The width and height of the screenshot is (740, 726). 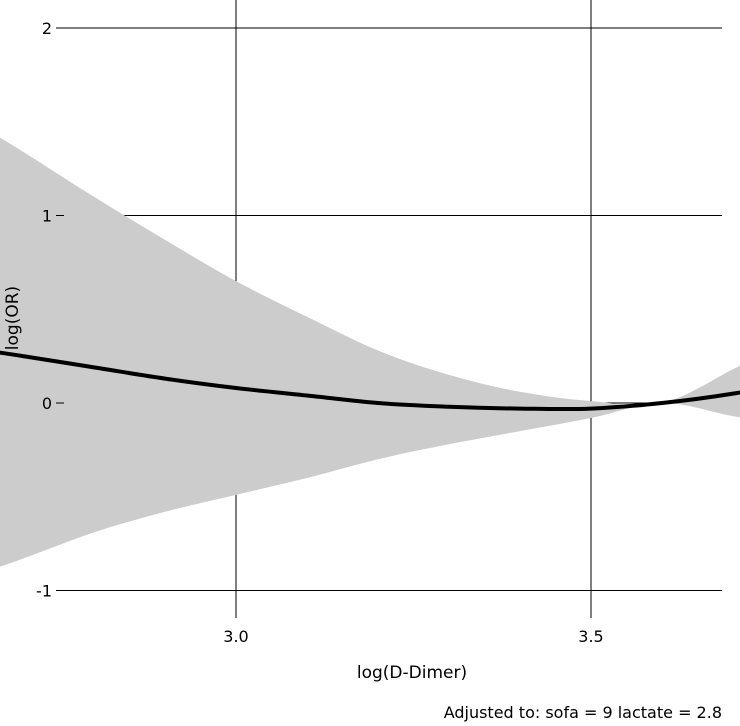 I want to click on y-axis-title: log(OR), so click(x=13, y=318).